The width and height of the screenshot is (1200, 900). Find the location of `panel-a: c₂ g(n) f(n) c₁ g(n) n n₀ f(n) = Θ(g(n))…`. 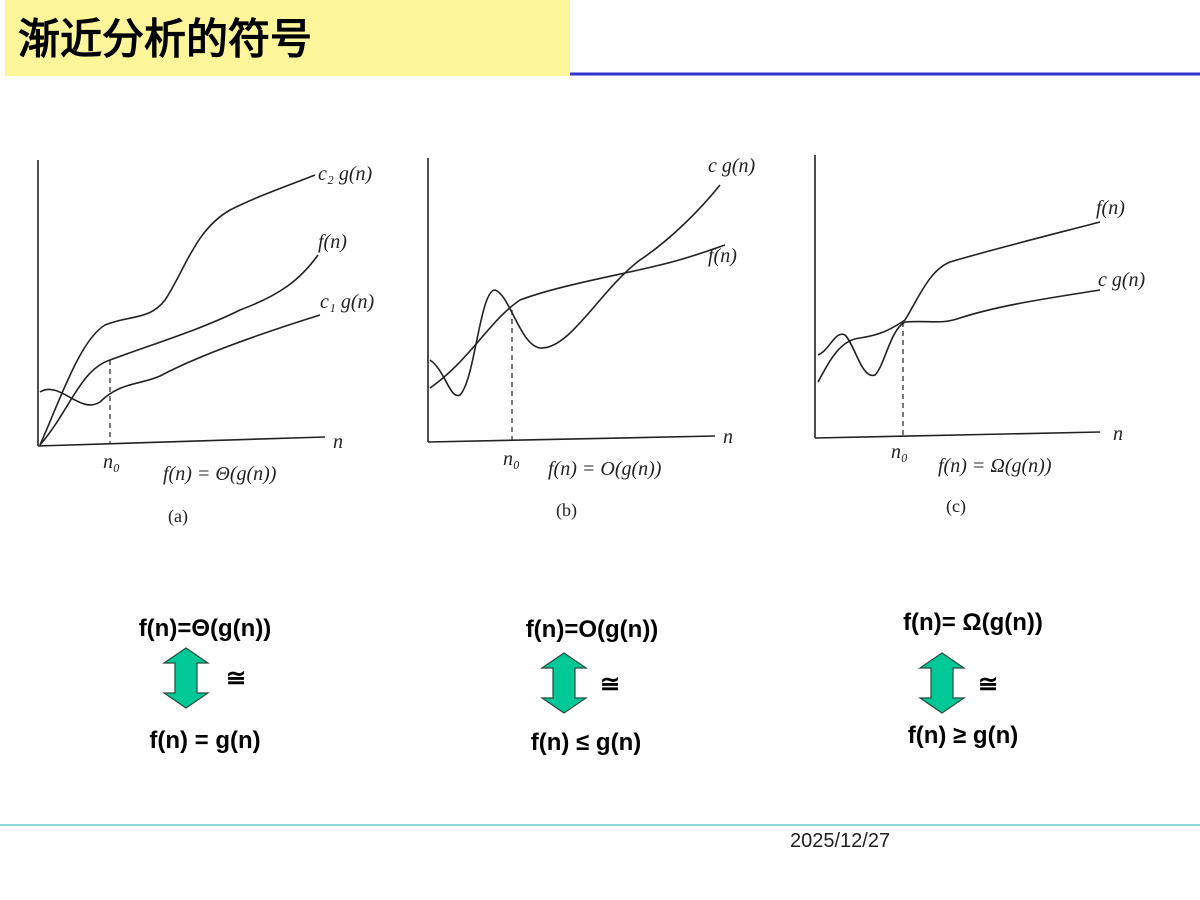

panel-a: c₂ g(n) f(n) c₁ g(n) n n₀ f(n) = Θ(g(n))… is located at coordinates (205, 343).